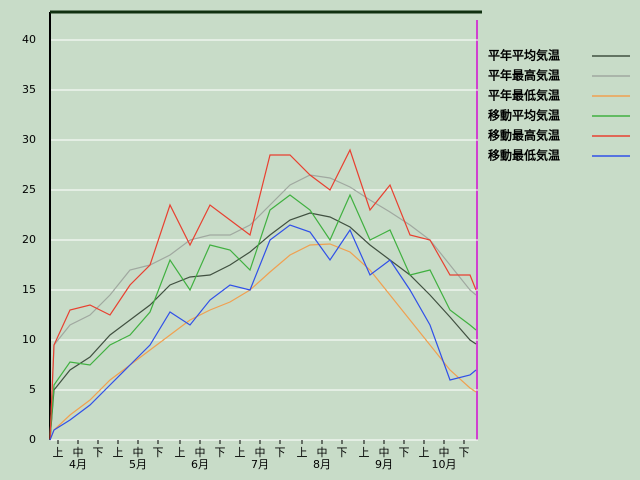 The image size is (640, 480). I want to click on month-label: 9月, so click(384, 464).